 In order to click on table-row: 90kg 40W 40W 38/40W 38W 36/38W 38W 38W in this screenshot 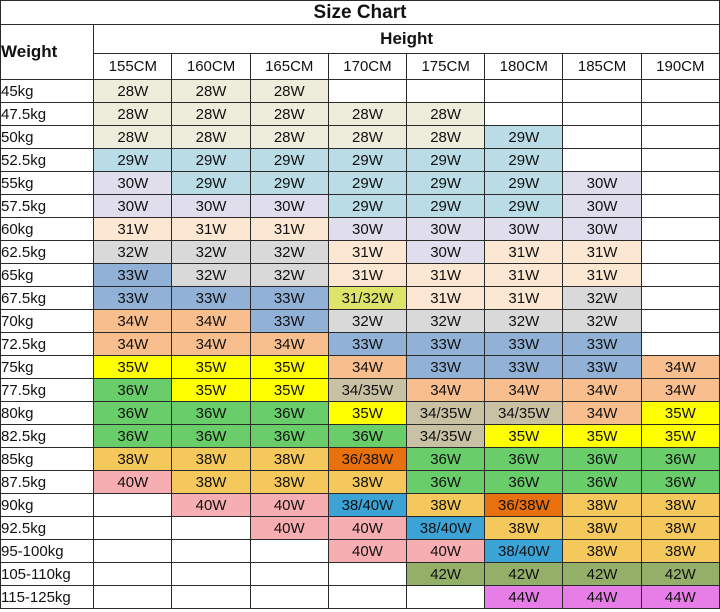, I will do `click(360, 505)`.